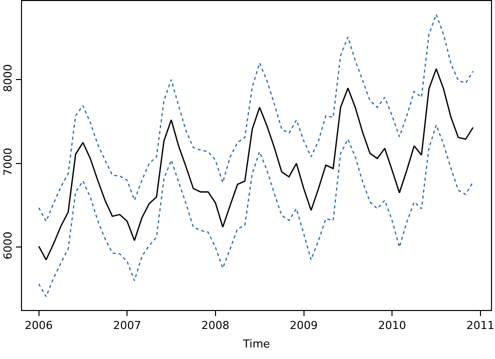 This screenshot has height=359, width=495. What do you see at coordinates (215, 325) in the screenshot?
I see `x-tick-label: 2008` at bounding box center [215, 325].